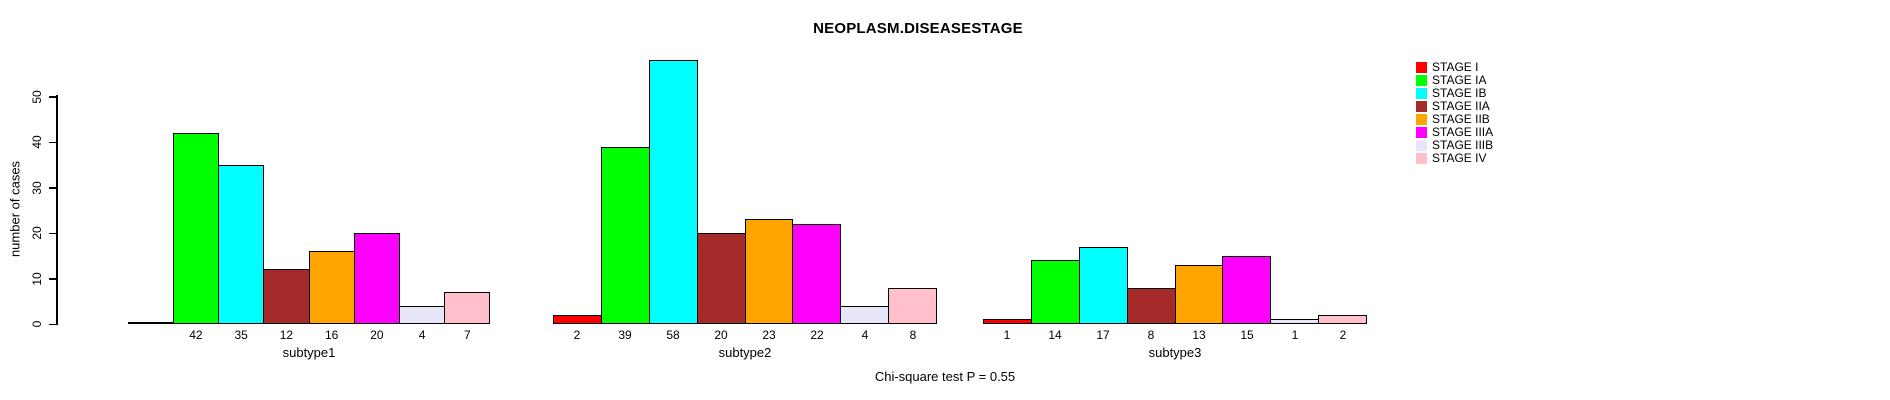 Image resolution: width=1890 pixels, height=400 pixels. What do you see at coordinates (1007, 321) in the screenshot?
I see `bar-subtype3-stage-i` at bounding box center [1007, 321].